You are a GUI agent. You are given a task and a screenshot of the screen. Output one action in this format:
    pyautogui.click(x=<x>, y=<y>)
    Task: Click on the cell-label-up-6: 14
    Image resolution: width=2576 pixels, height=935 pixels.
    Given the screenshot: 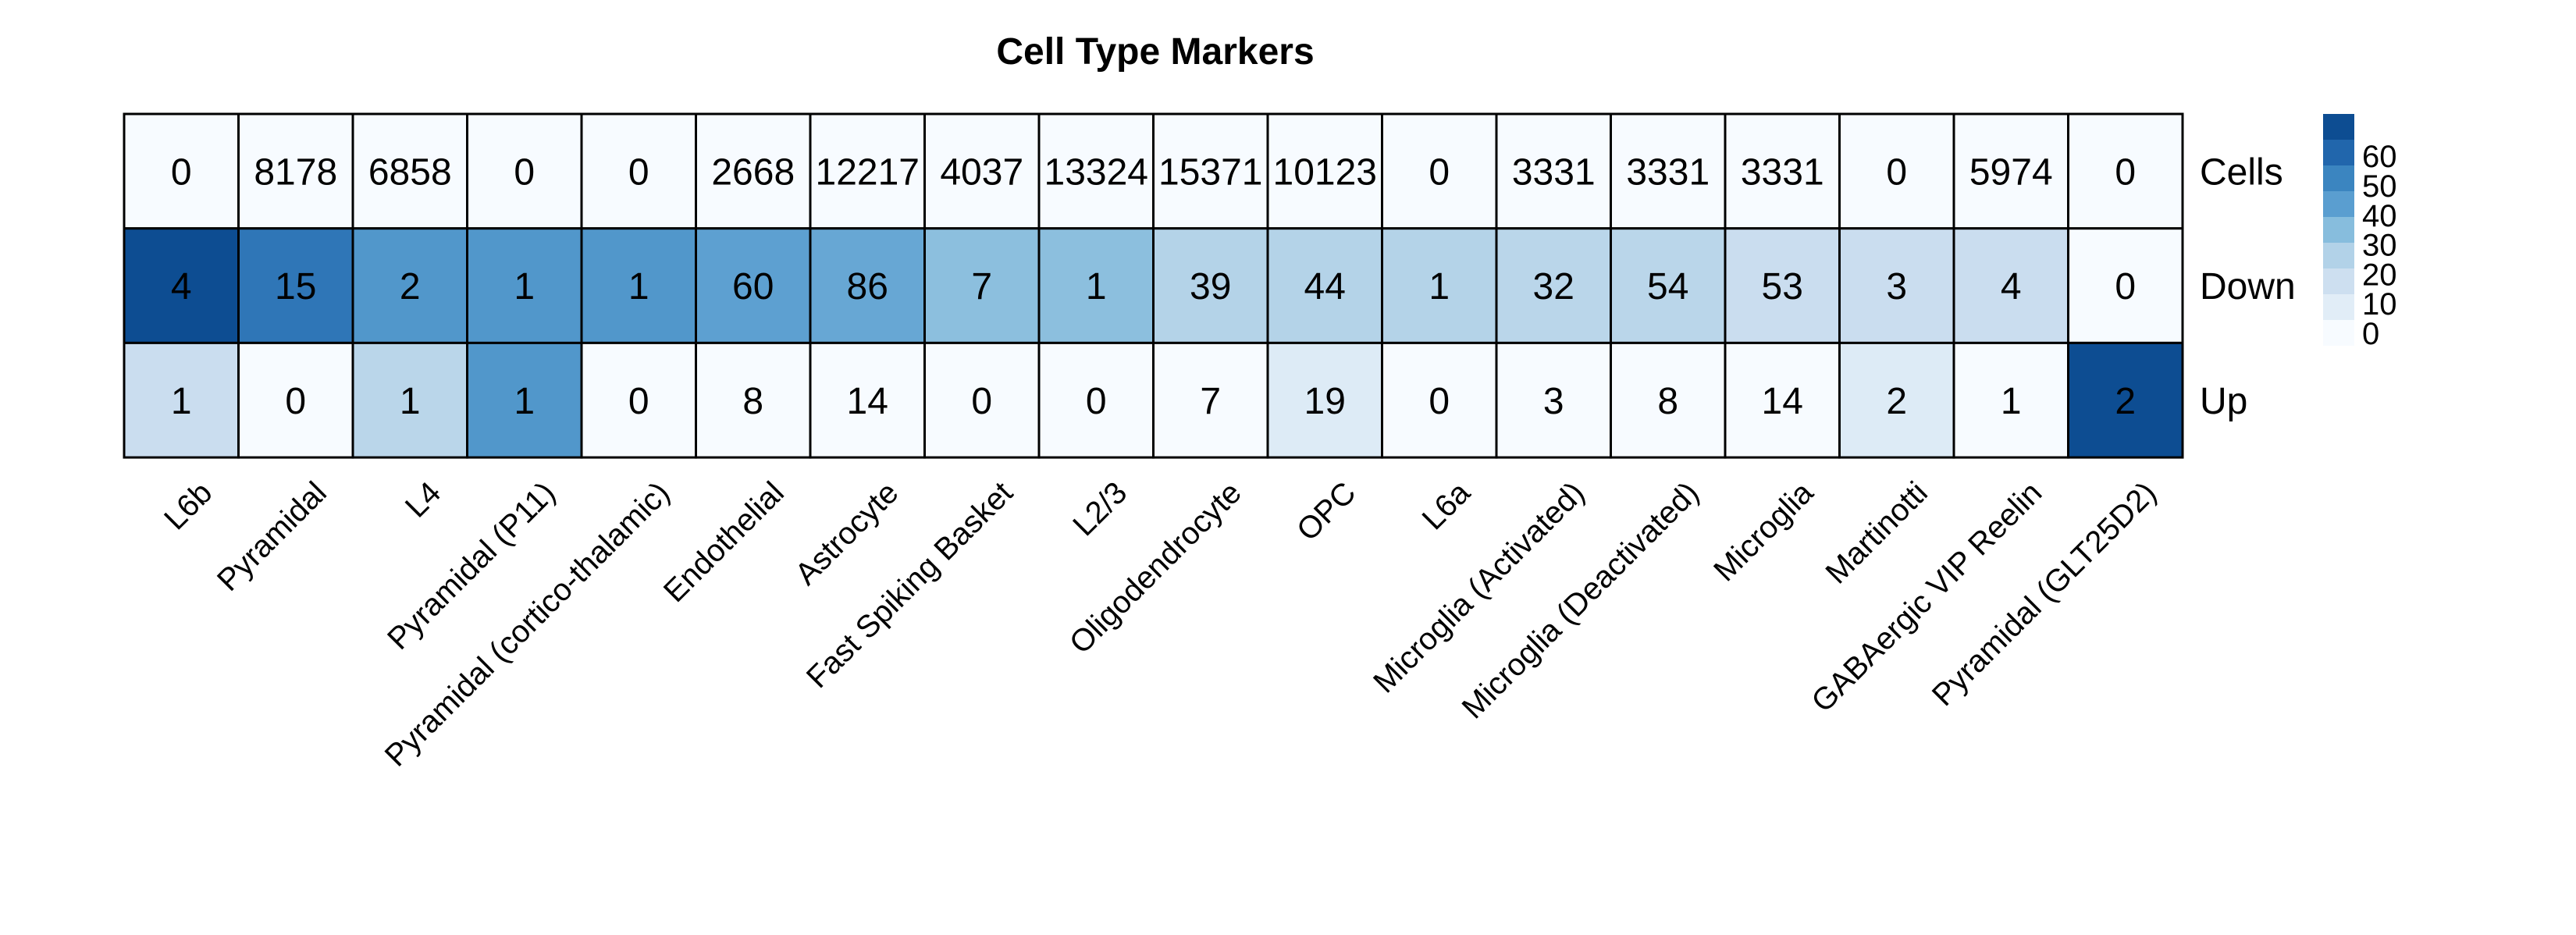 What is the action you would take?
    pyautogui.click(x=868, y=401)
    